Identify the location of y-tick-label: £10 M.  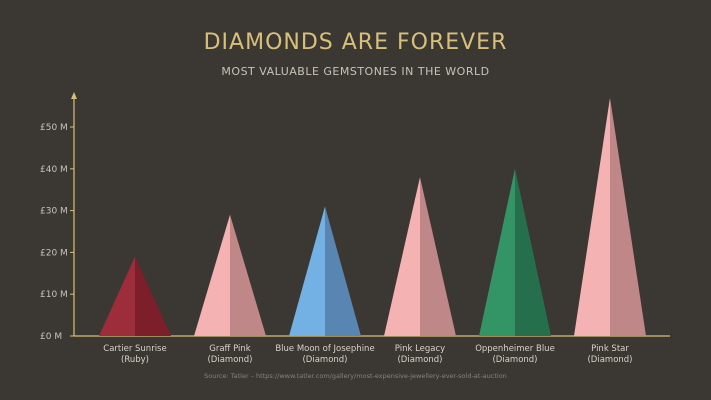
(54, 295).